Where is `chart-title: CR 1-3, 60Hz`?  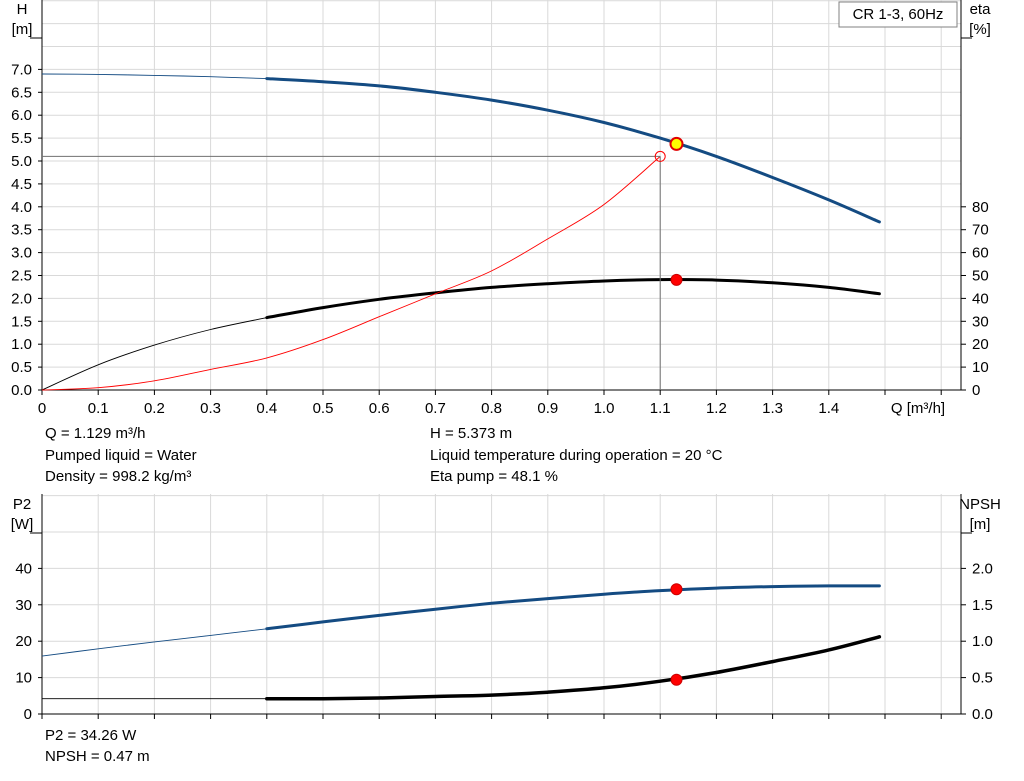
chart-title: CR 1-3, 60Hz is located at coordinates (898, 14).